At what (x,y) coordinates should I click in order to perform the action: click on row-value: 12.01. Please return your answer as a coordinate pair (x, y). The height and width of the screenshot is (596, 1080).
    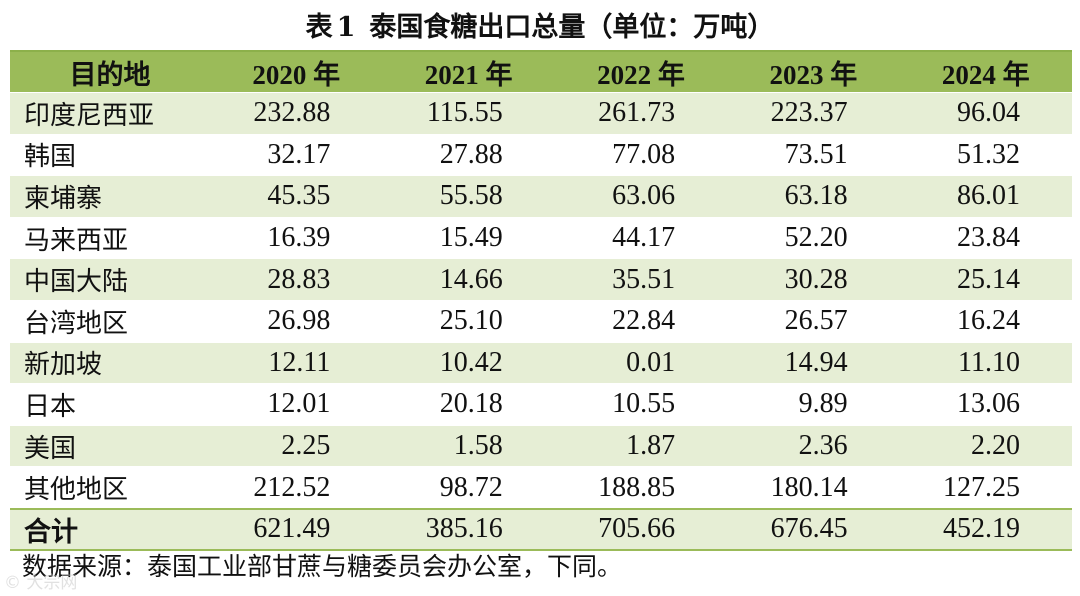
    Looking at the image, I should click on (296, 404).